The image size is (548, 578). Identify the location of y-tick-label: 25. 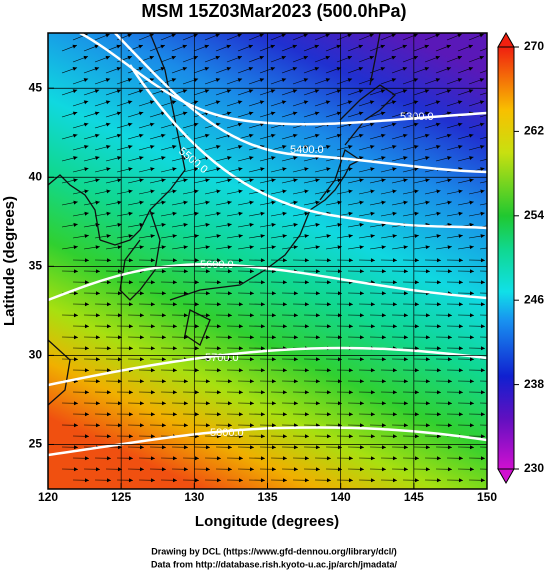
(36, 444).